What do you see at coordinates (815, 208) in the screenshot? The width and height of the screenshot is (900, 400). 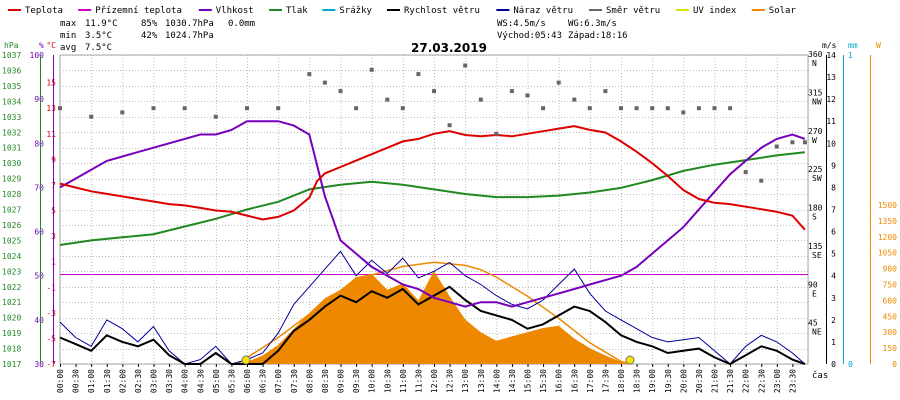 I see `tick-direction-deg-4: 180` at bounding box center [815, 208].